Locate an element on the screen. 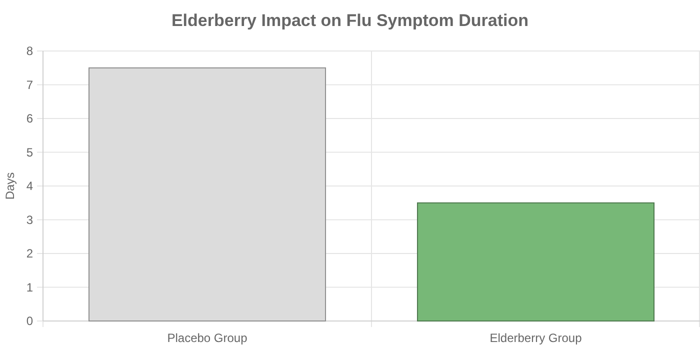 The width and height of the screenshot is (700, 350). chart-title: Elderberry Impact on Flu Symptom Duration is located at coordinates (350, 20).